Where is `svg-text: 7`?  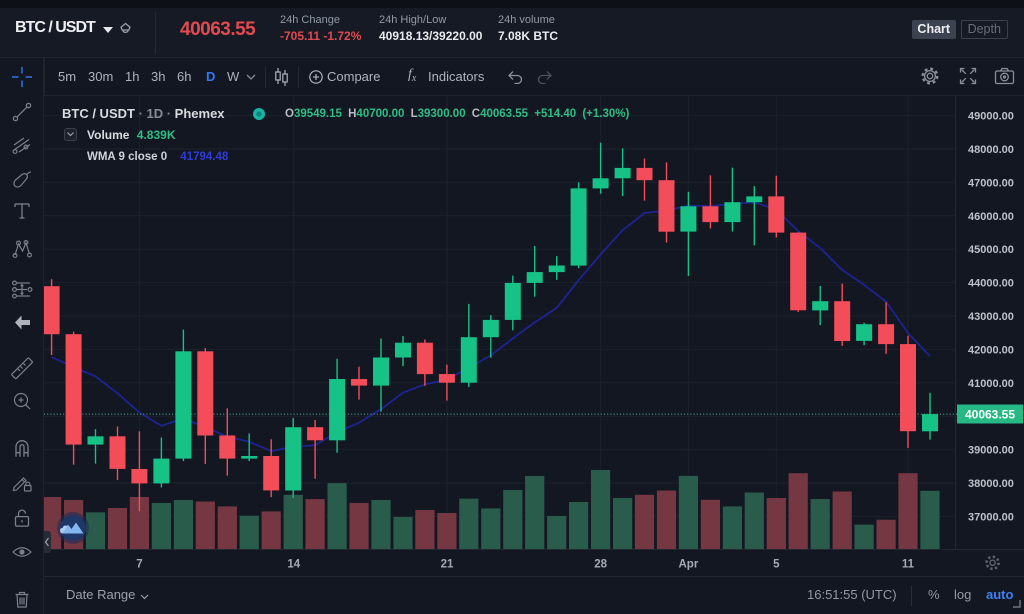
svg-text: 7 is located at coordinates (139, 565).